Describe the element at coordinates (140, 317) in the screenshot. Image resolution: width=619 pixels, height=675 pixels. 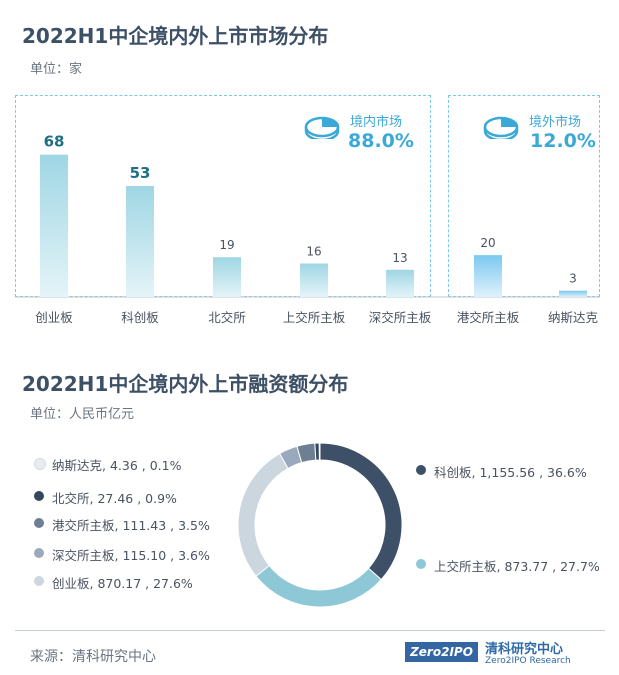
I see `category-label: 科创板` at that location.